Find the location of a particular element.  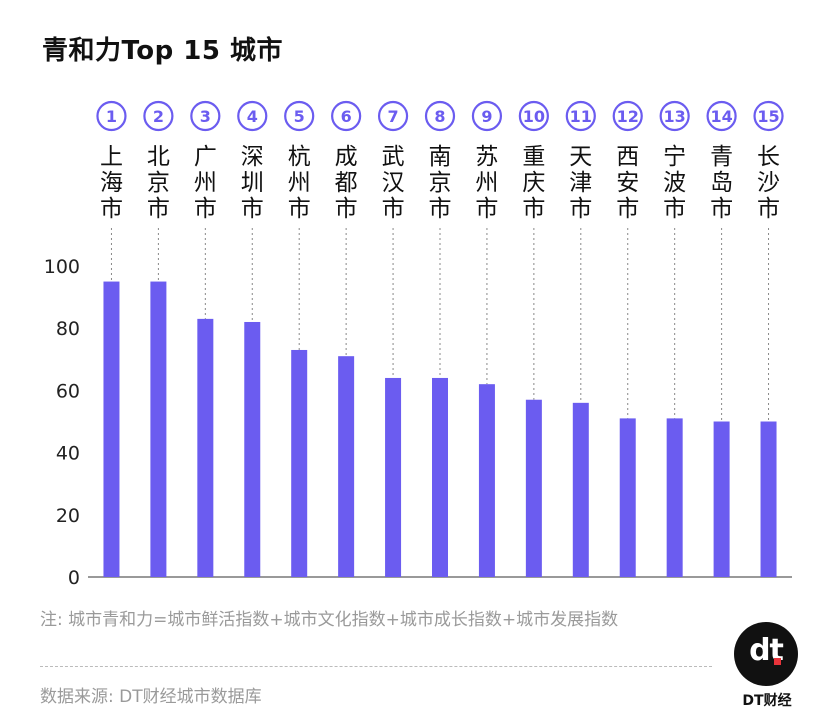

rank-number: 6 is located at coordinates (346, 116).